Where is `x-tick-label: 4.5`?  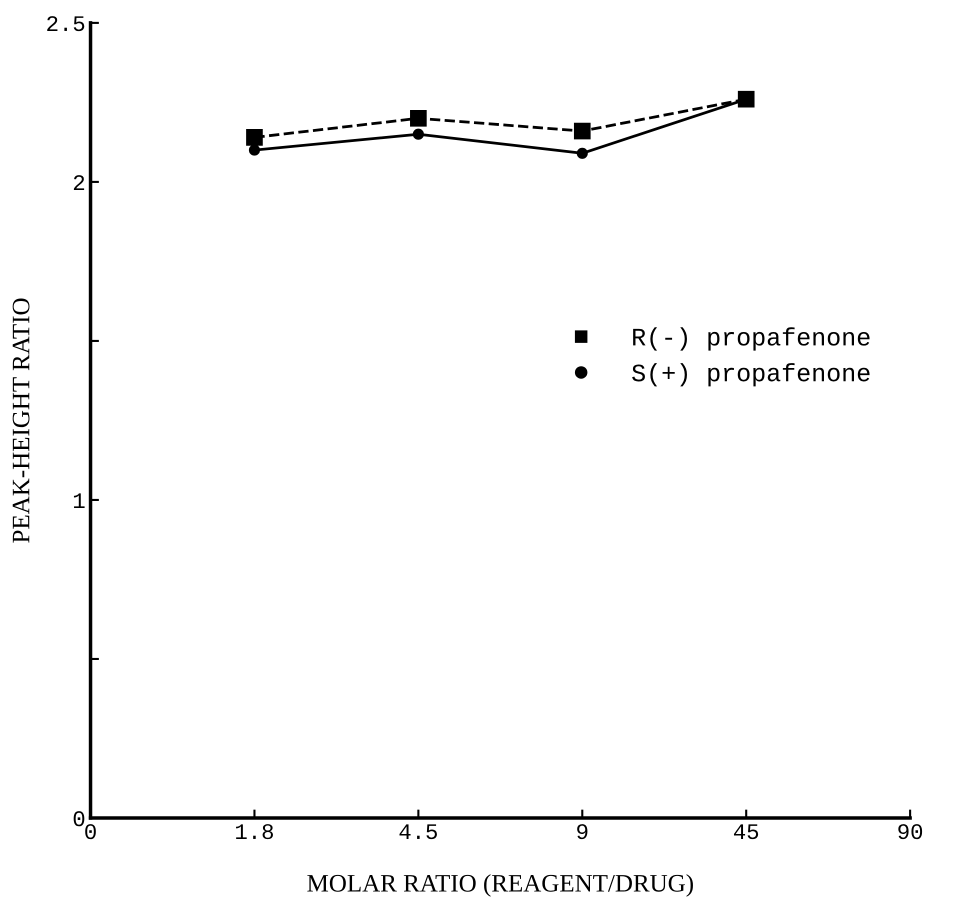
x-tick-label: 4.5 is located at coordinates (418, 832).